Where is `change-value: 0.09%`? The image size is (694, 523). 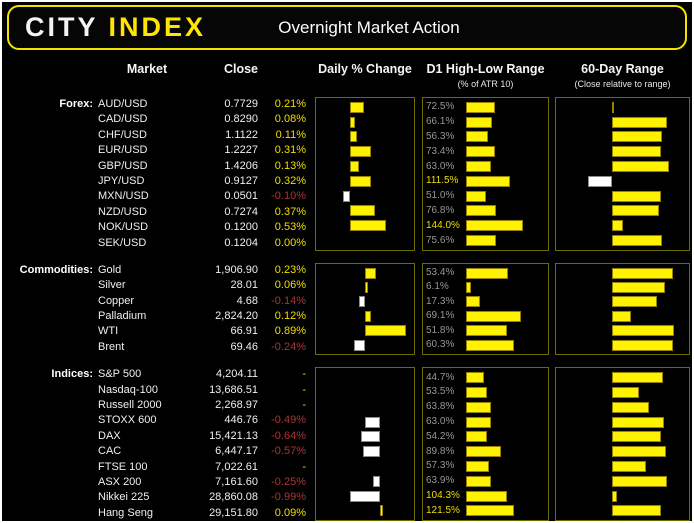
change-value: 0.09% is located at coordinates (290, 512).